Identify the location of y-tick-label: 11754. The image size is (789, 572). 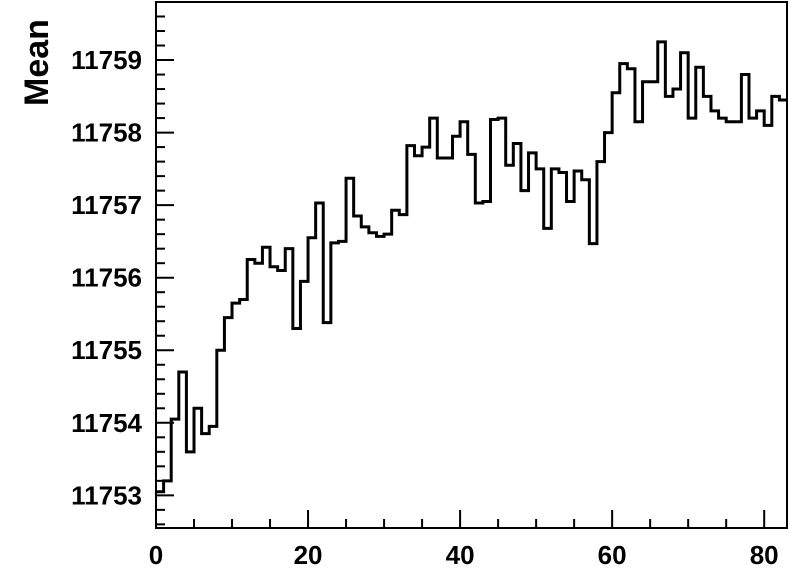
(106, 423).